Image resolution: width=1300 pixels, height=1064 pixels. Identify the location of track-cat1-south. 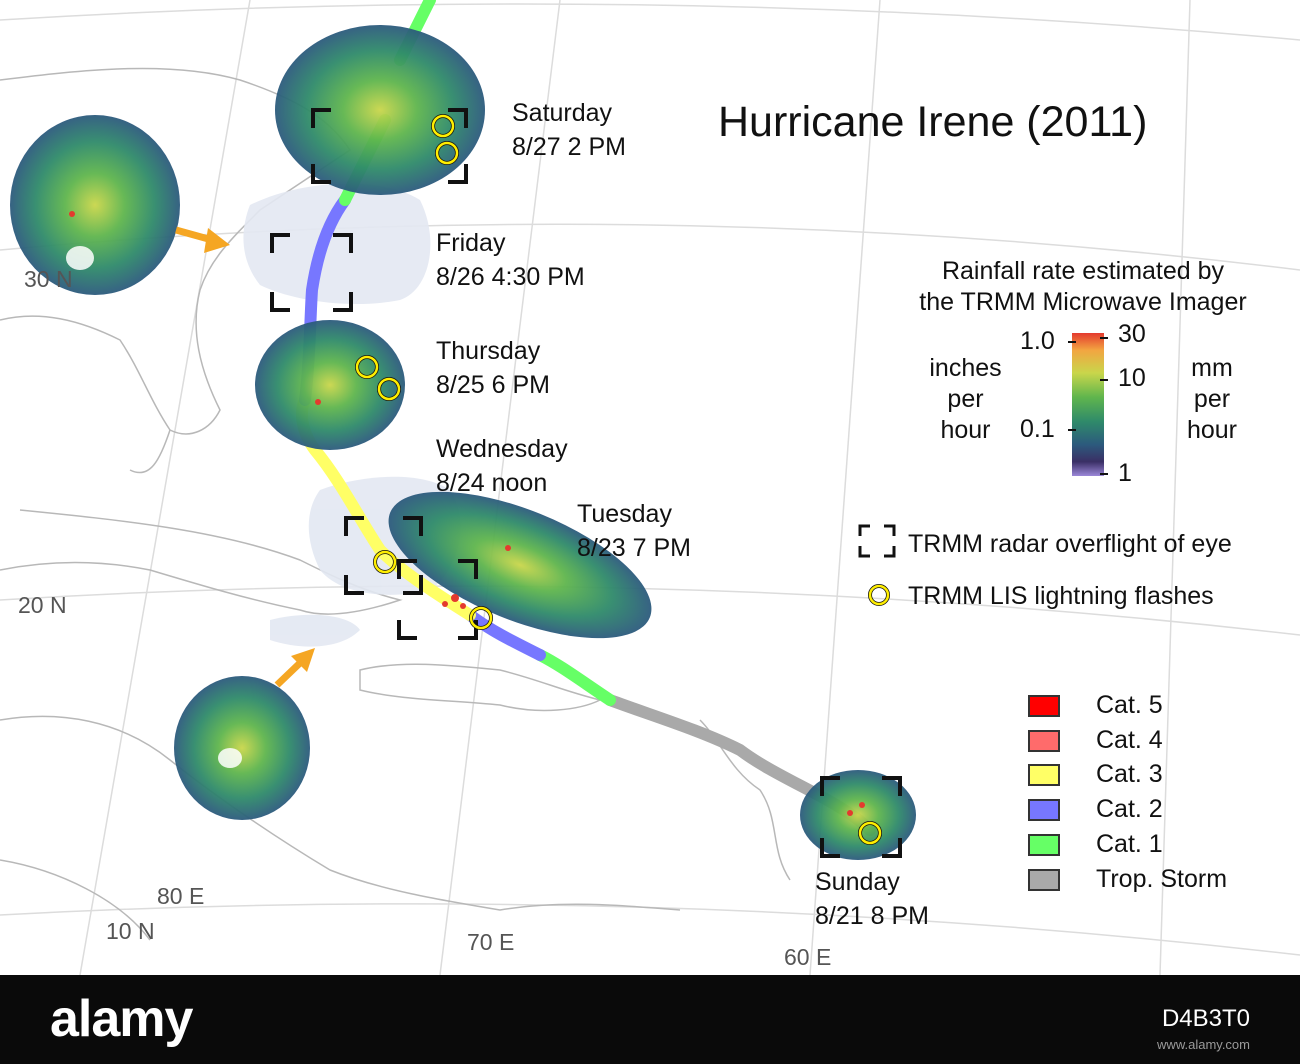
(575, 677).